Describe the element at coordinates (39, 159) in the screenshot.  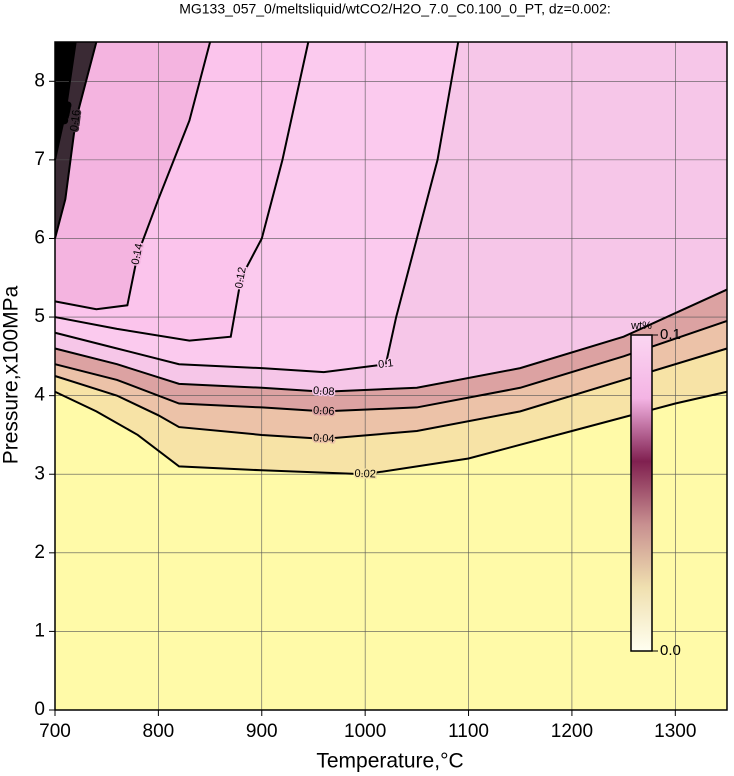
I see `y-tick-label: 7` at that location.